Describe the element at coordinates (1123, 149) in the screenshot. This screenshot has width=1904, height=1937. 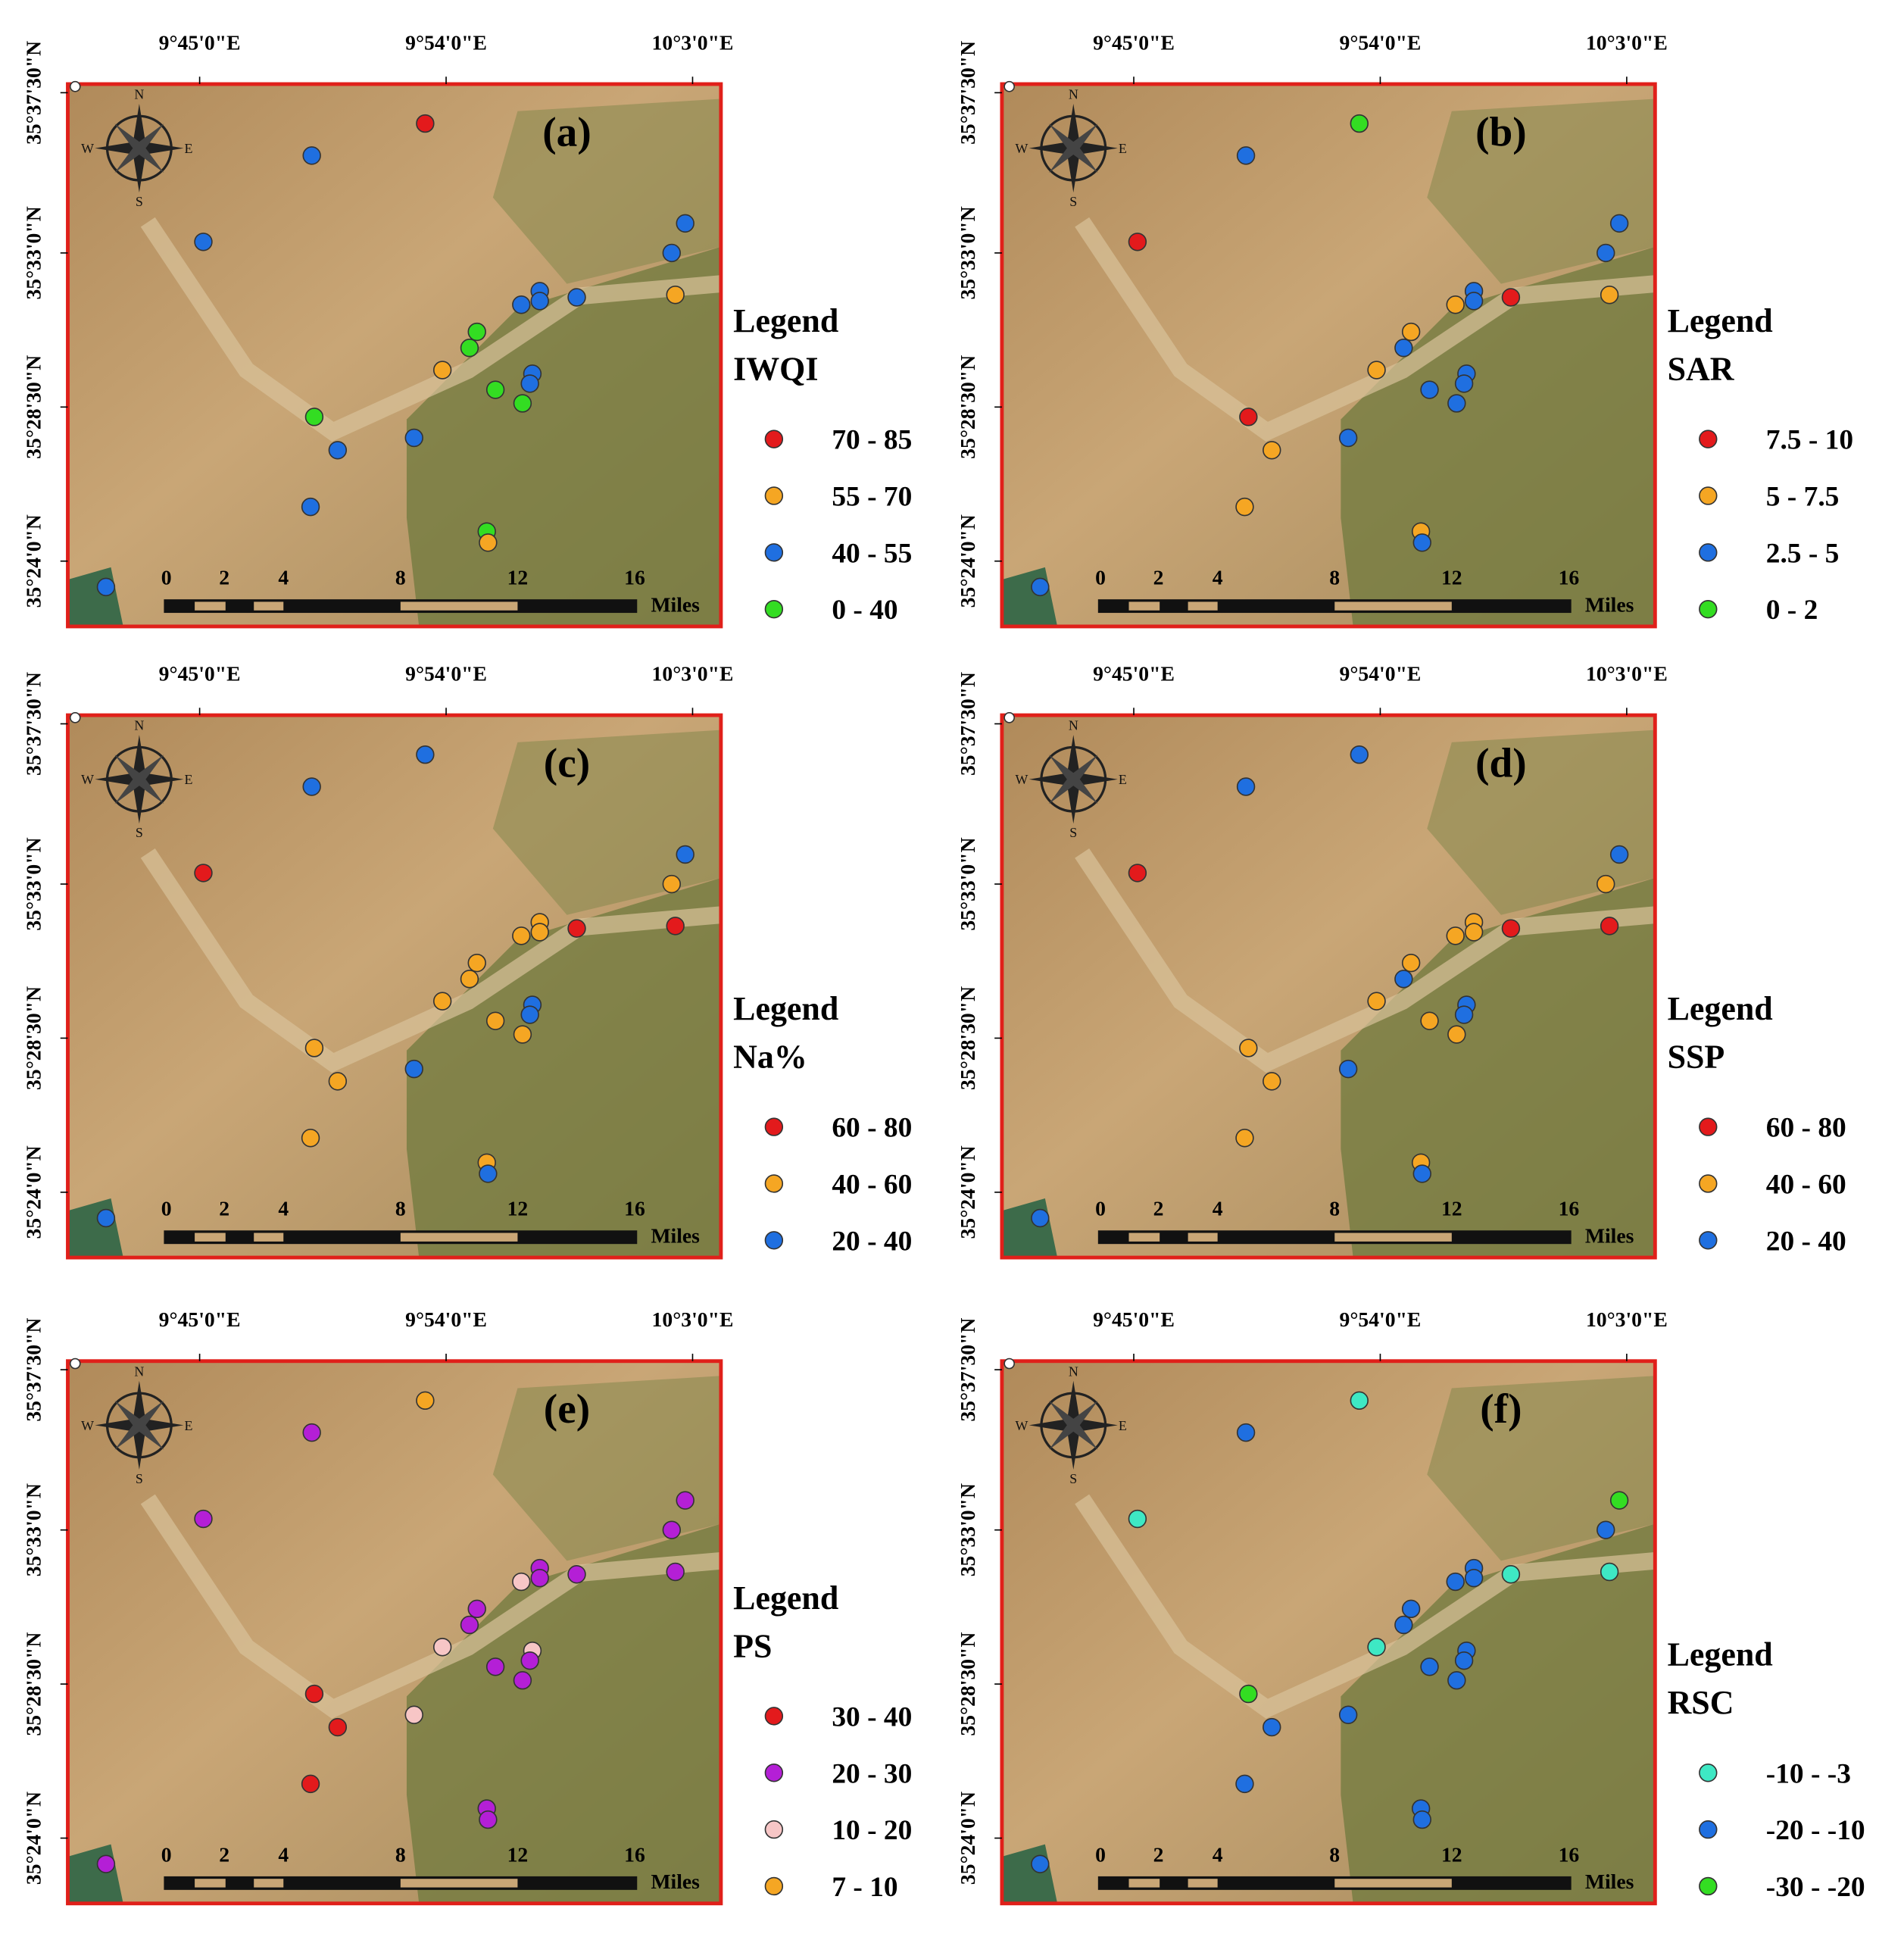
I see `compass-letter: E` at that location.